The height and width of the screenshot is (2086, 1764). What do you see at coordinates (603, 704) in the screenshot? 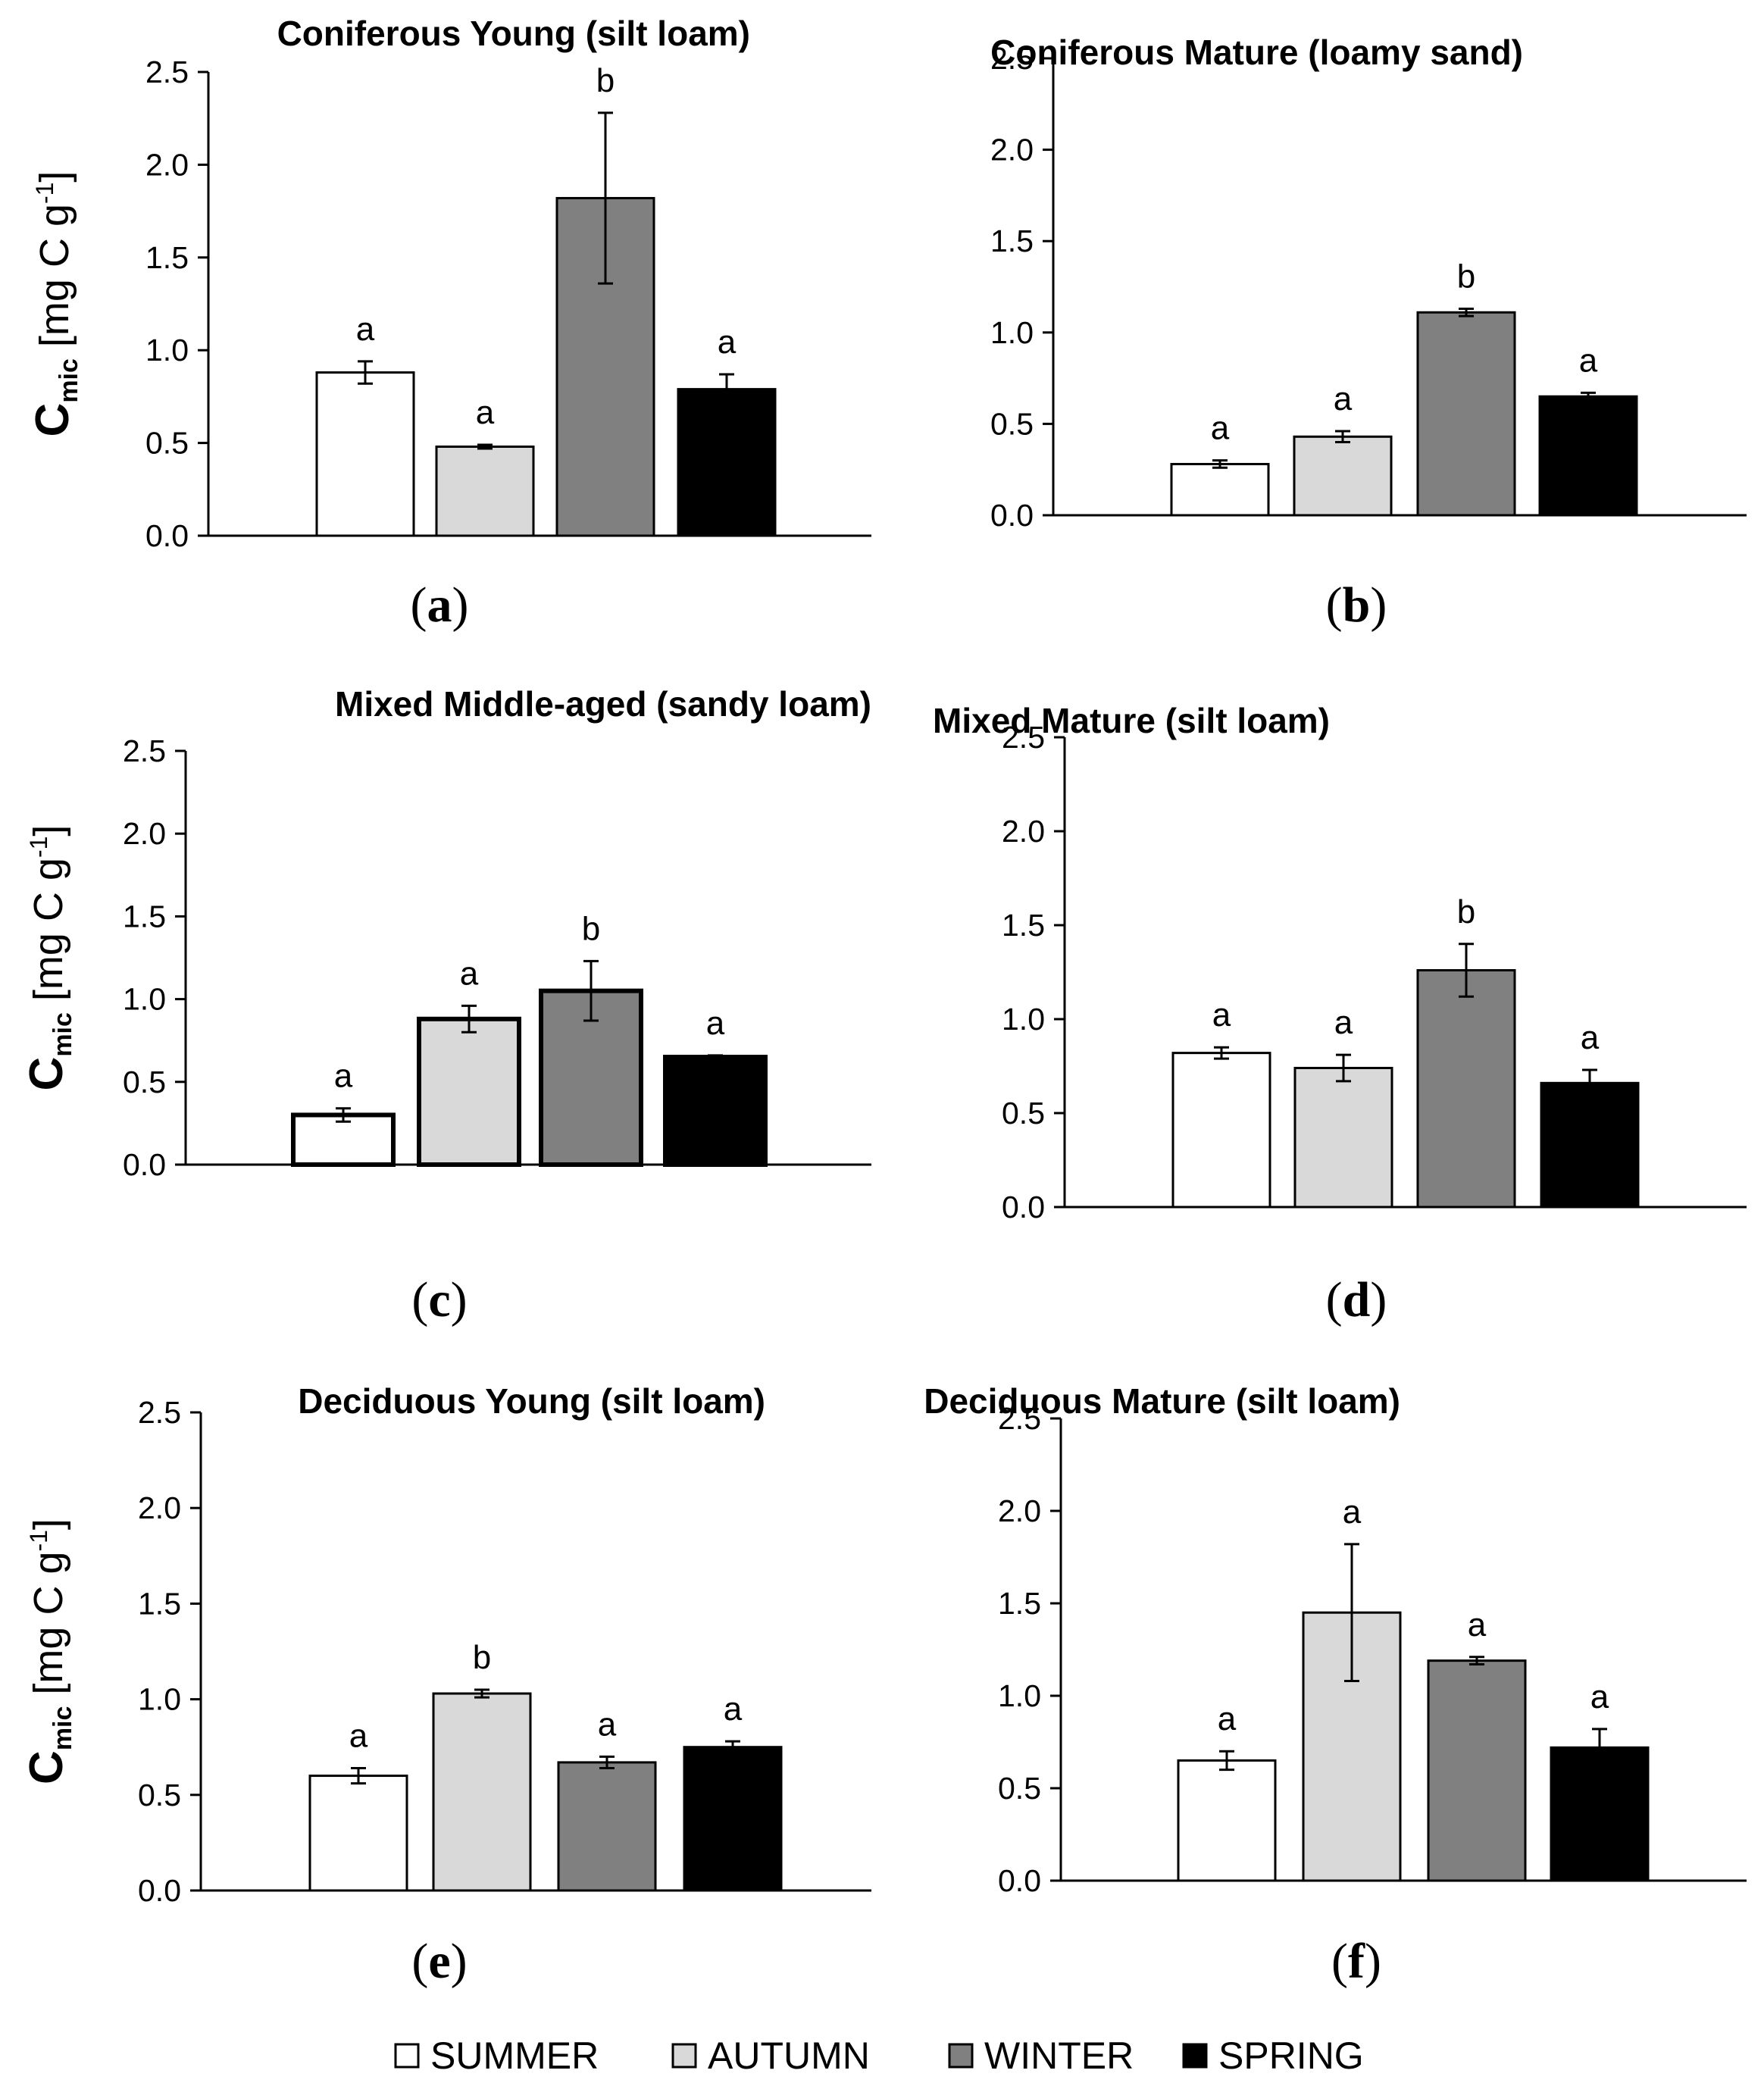
I see `chart-title: Mixed Middle-aged (sandy loam)` at bounding box center [603, 704].